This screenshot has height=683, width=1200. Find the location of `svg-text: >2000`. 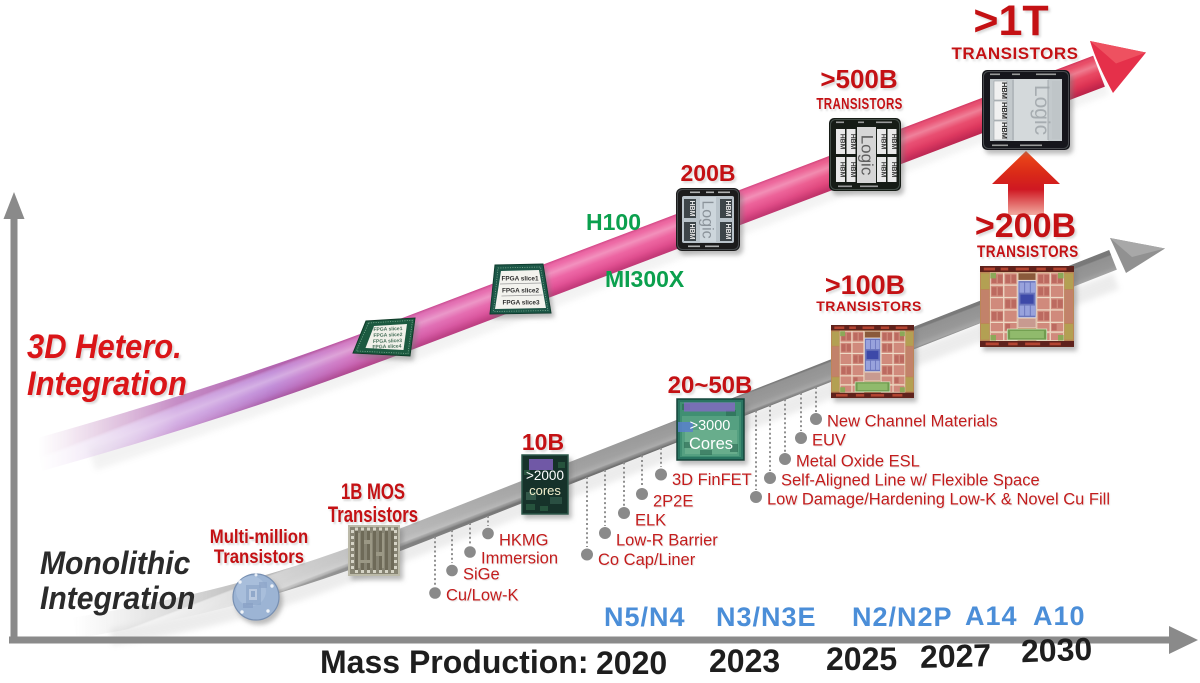

svg-text: >2000 is located at coordinates (545, 475).